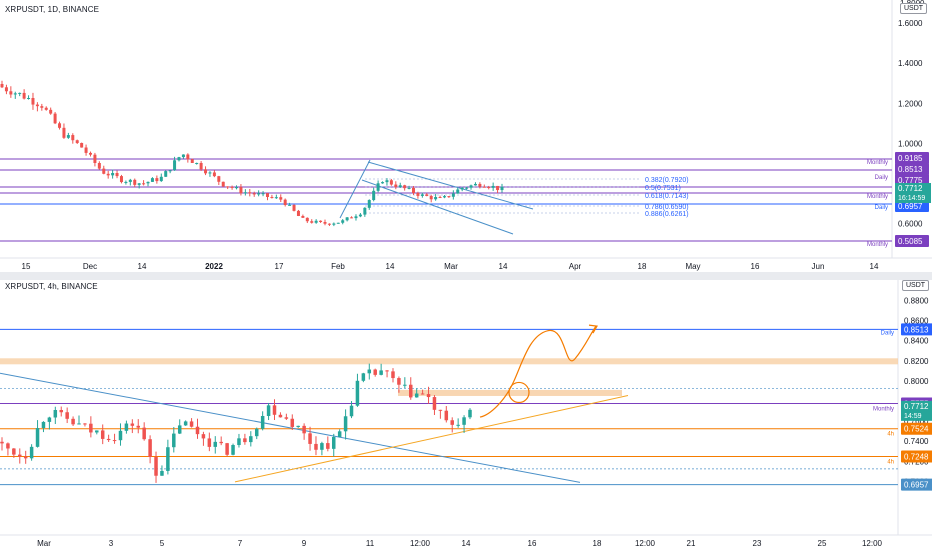  Describe the element at coordinates (663, 188) in the screenshot. I see `fib-level-label: 0.5(0.7531)` at that location.